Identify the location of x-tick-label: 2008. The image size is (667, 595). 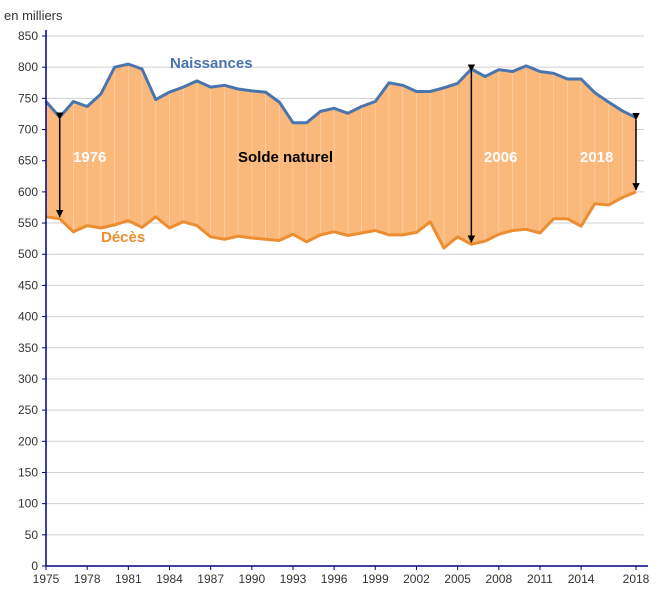
(498, 579).